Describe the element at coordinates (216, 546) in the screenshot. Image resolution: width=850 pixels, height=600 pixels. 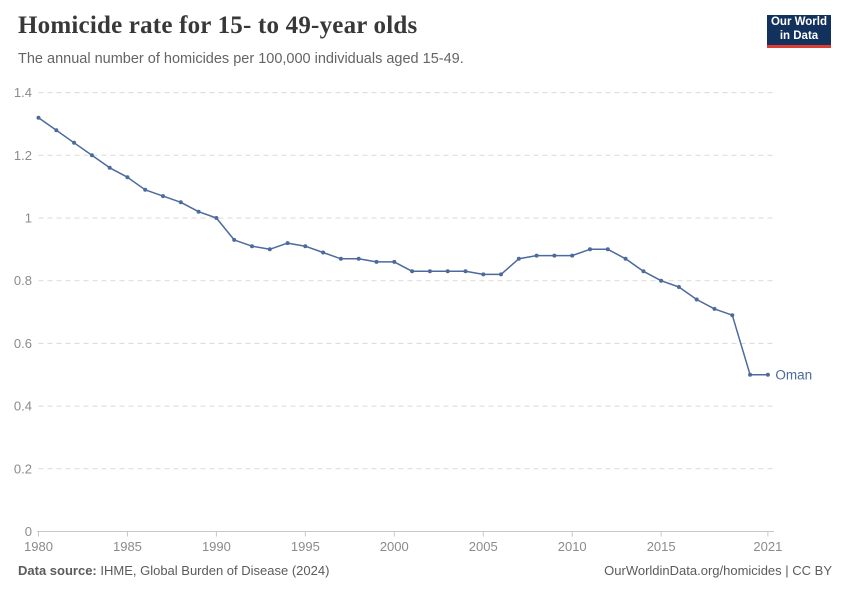
I see `x-axis-label: 1990` at that location.